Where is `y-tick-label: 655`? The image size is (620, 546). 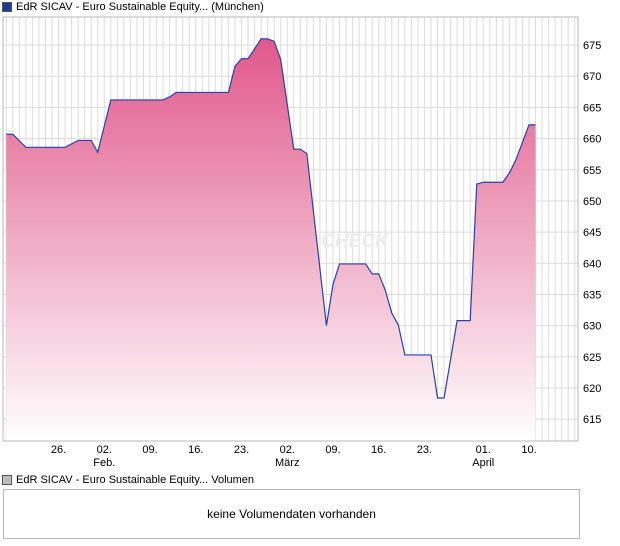 y-tick-label: 655 is located at coordinates (592, 171).